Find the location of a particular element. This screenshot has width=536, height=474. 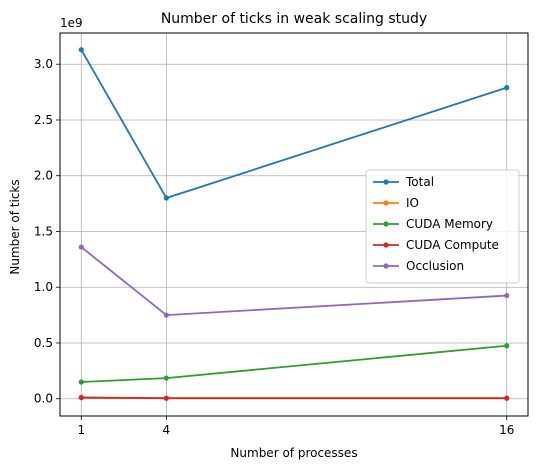

series-line-cuda-compute is located at coordinates (294, 398).